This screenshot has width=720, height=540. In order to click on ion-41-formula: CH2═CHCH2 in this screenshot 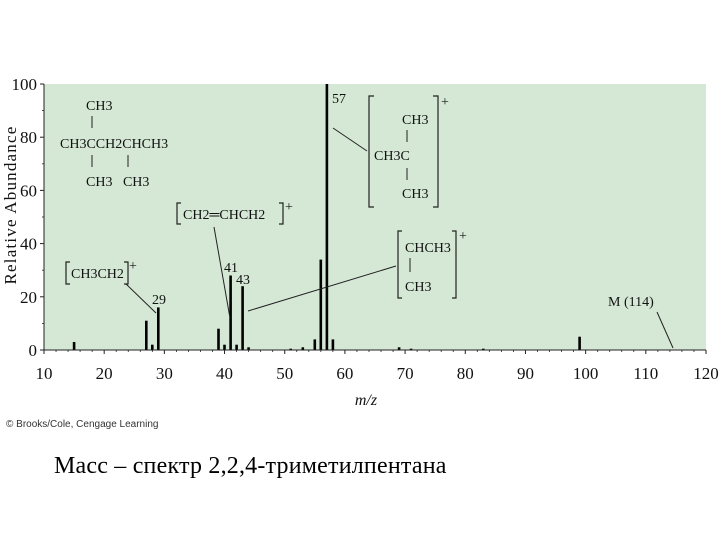, I will do `click(224, 215)`.